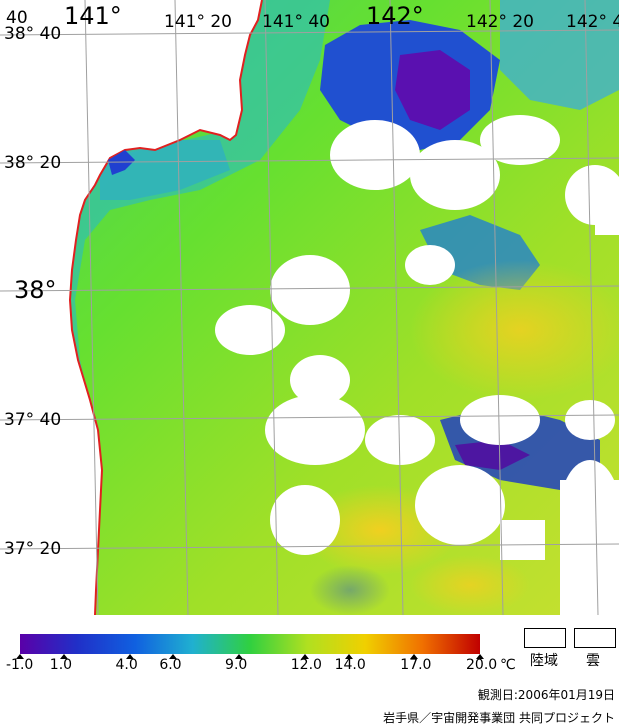  I want to click on lat-label-37-40: 37° 40, so click(33, 420).